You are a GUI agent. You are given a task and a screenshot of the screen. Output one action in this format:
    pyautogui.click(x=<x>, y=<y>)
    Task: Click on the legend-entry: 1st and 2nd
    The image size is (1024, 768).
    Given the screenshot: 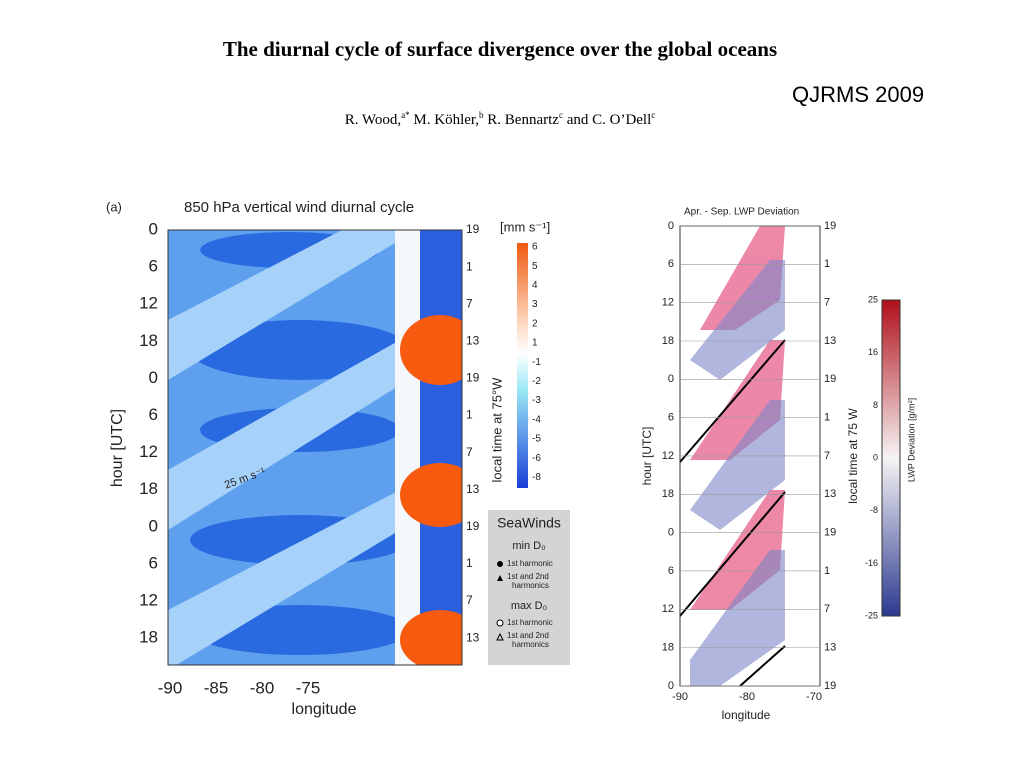 What is the action you would take?
    pyautogui.click(x=528, y=576)
    